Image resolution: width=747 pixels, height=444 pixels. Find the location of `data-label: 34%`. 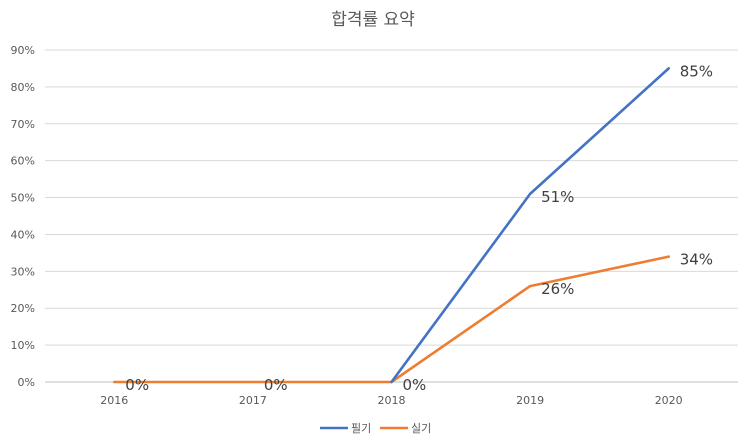

data-label: 34% is located at coordinates (696, 260).